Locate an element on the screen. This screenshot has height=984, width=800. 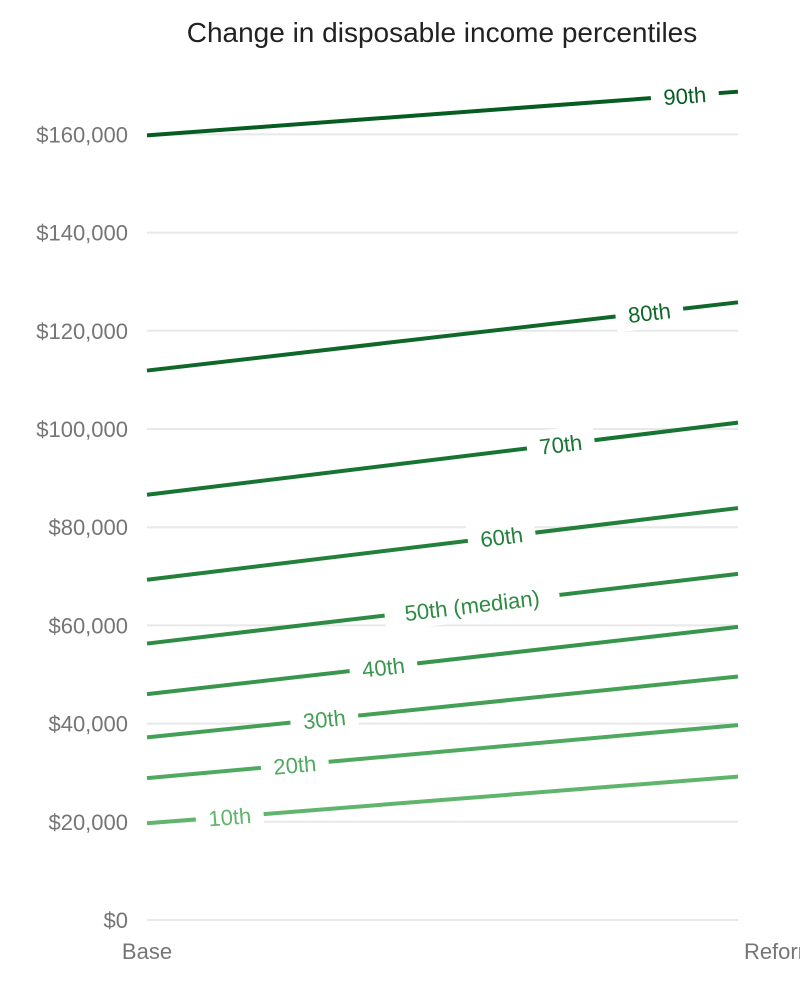
series-label: 20th is located at coordinates (295, 764).